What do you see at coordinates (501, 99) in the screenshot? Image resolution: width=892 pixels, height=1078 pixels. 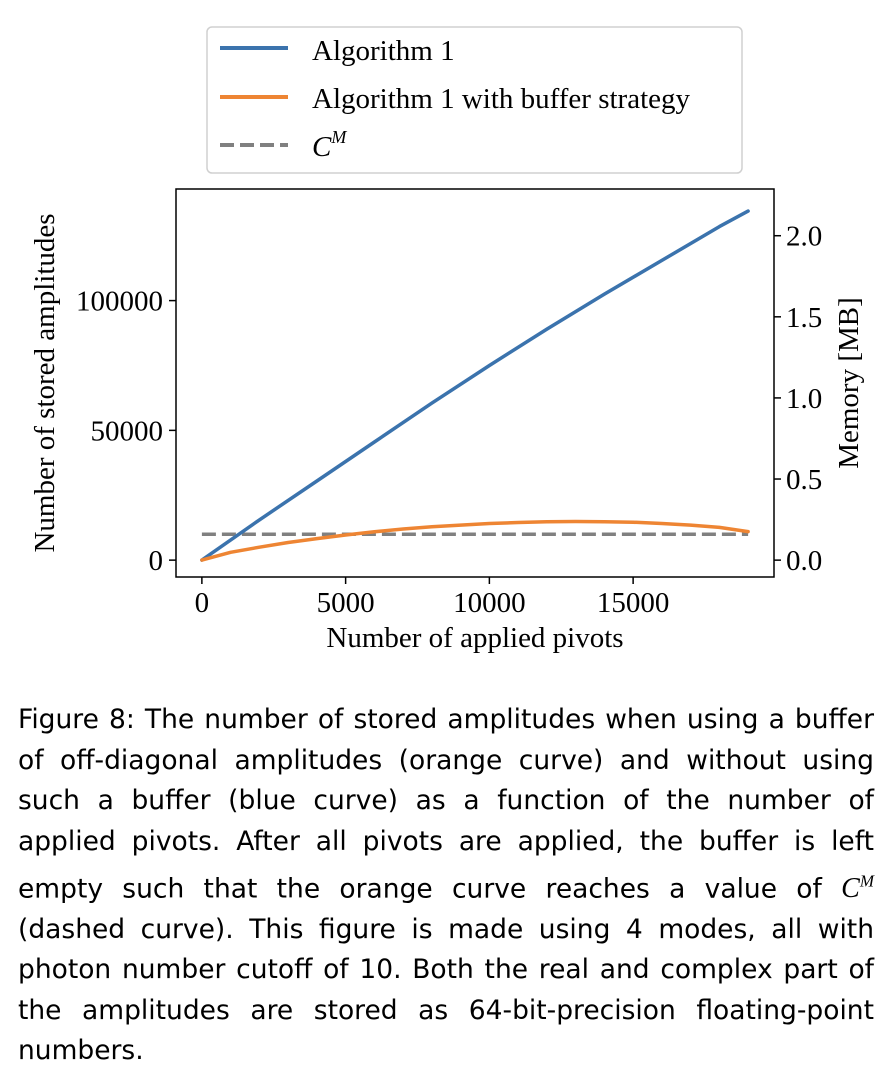 I see `legend-label-buffer-strategy: Algorithm 1 with buffer strategy` at bounding box center [501, 99].